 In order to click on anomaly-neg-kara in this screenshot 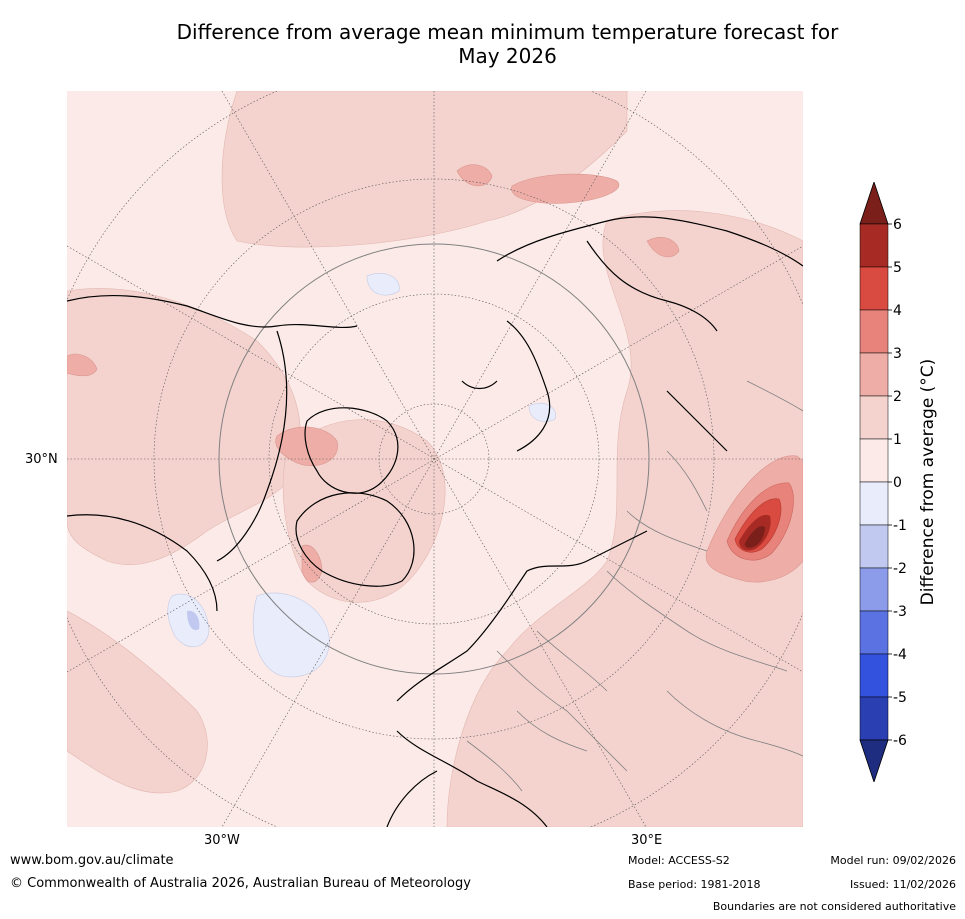, I will do `click(542, 412)`.